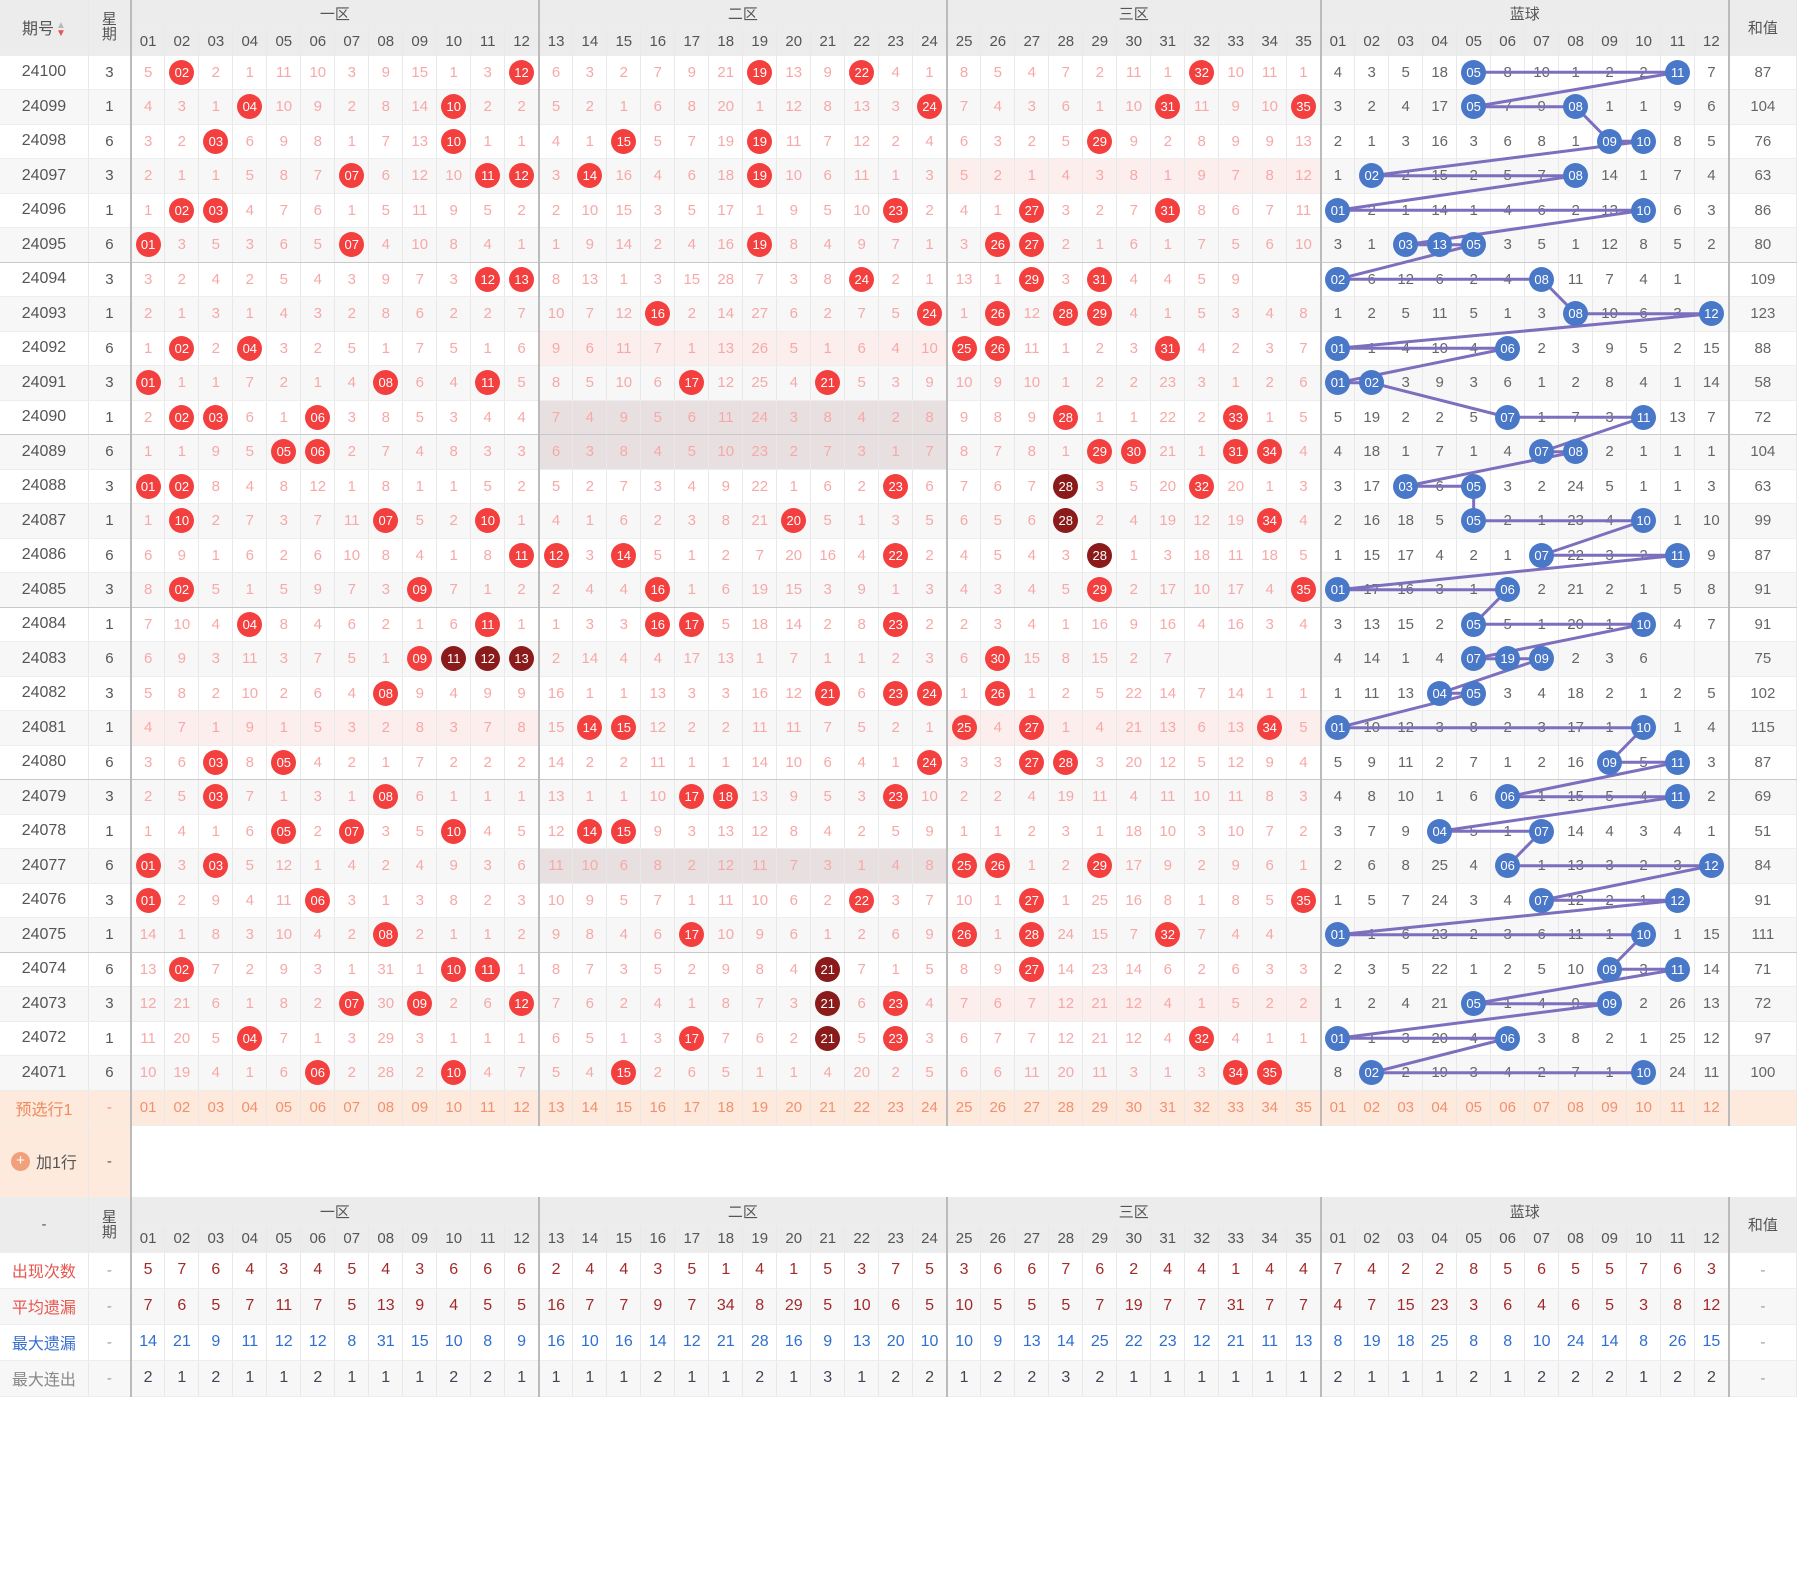 The height and width of the screenshot is (1590, 1797). What do you see at coordinates (1440, 1108) in the screenshot?
I see `preselect-blue-04: 04` at bounding box center [1440, 1108].